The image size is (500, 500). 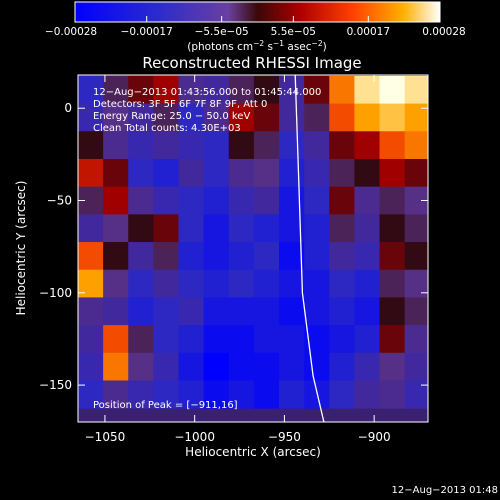 I want to click on colorbar-tick-label: −0.00028, so click(x=71, y=32).